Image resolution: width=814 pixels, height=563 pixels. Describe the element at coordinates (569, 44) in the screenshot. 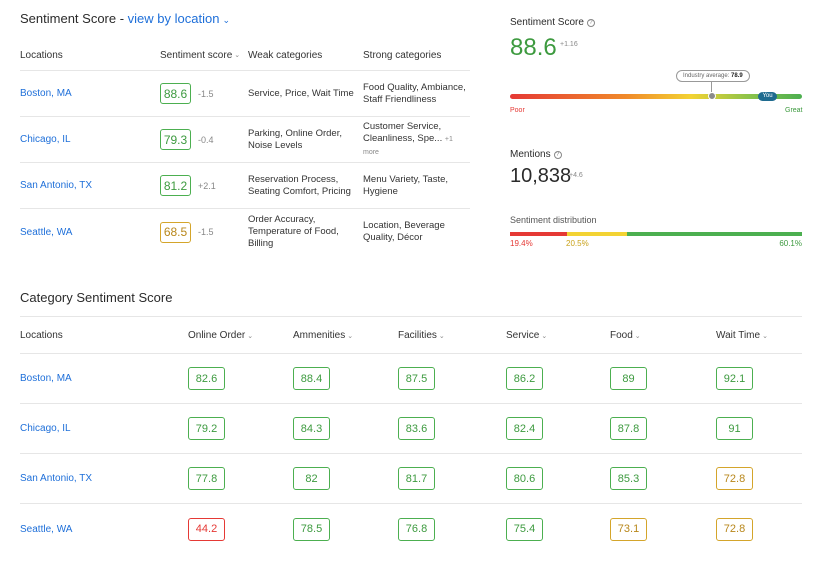

I see `sentiment-score-delta: +1.16` at that location.